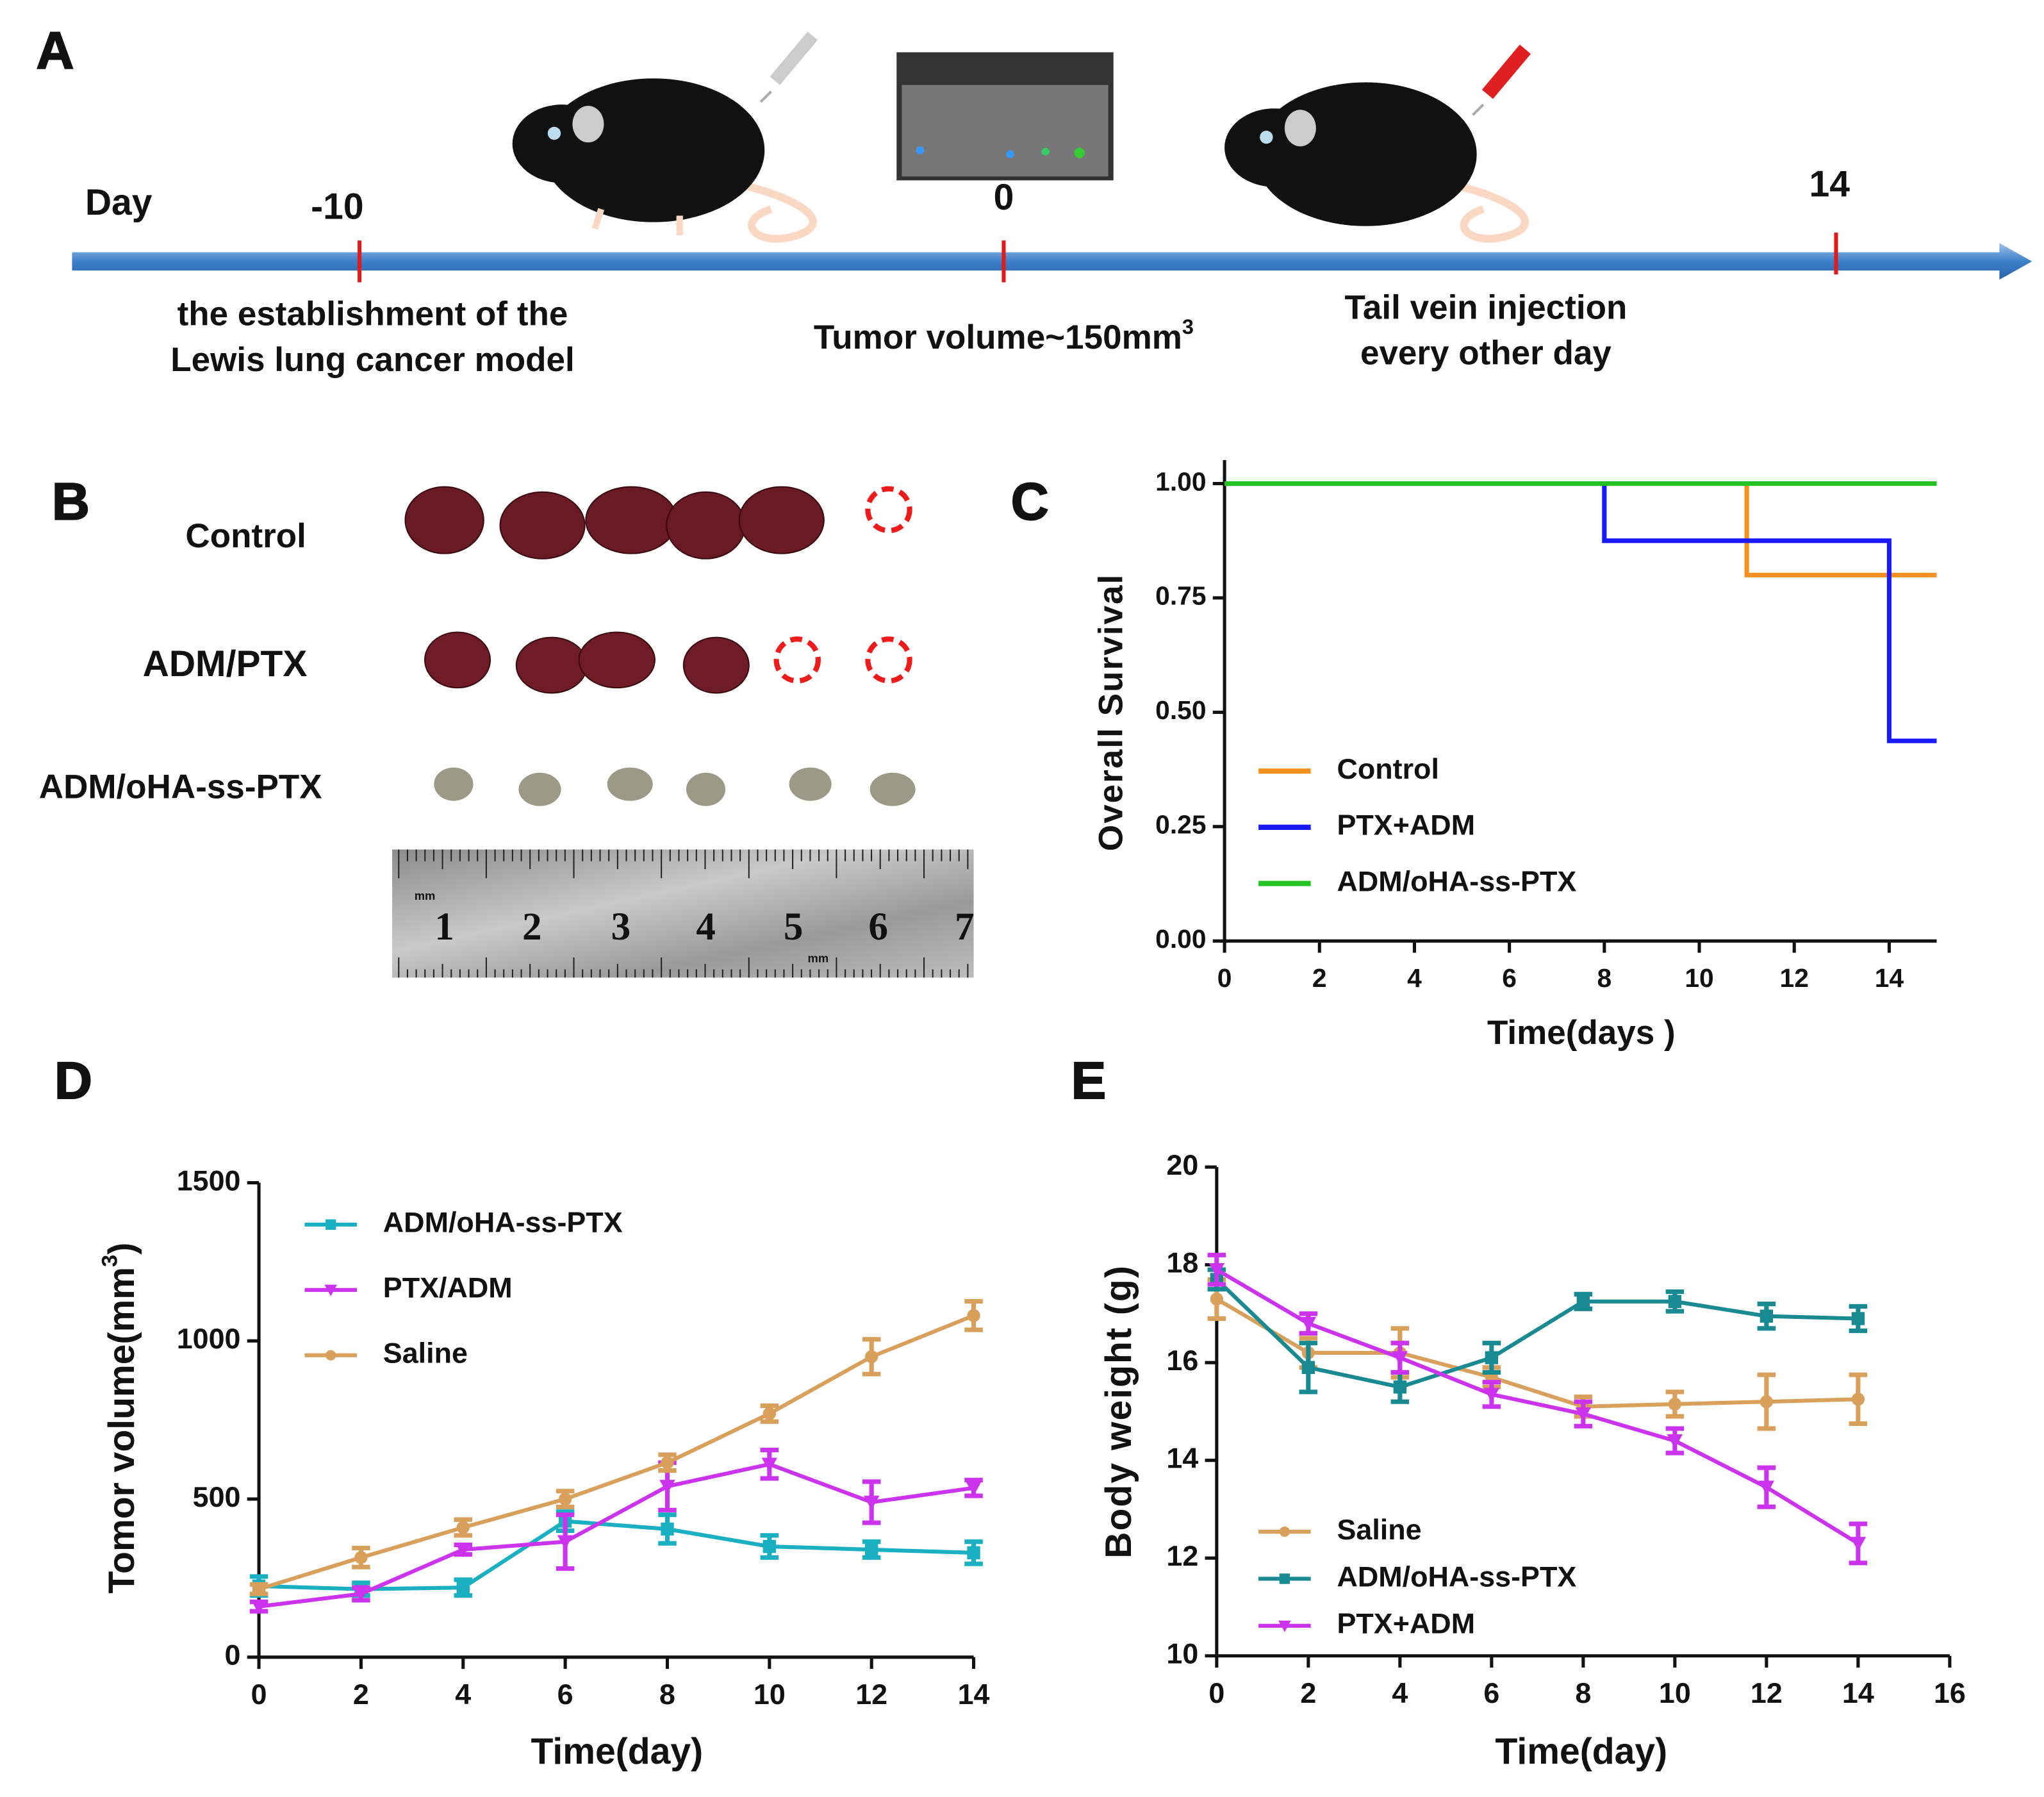 The height and width of the screenshot is (1797, 2044). Describe the element at coordinates (532, 926) in the screenshot. I see `ruler-number: 2` at that location.